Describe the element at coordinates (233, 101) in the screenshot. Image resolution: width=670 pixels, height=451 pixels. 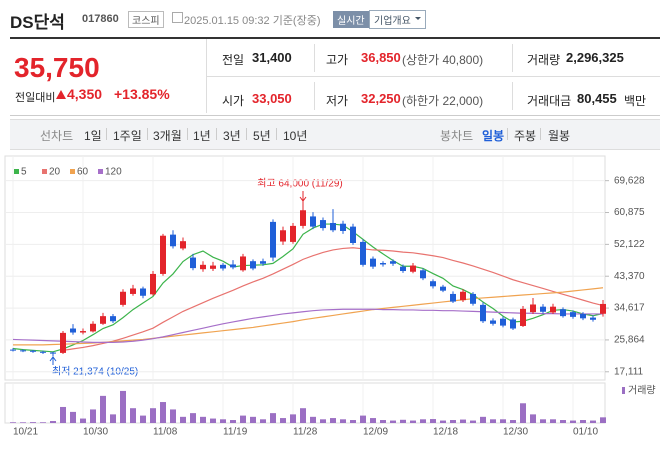
I see `stat-label: 시가` at that location.